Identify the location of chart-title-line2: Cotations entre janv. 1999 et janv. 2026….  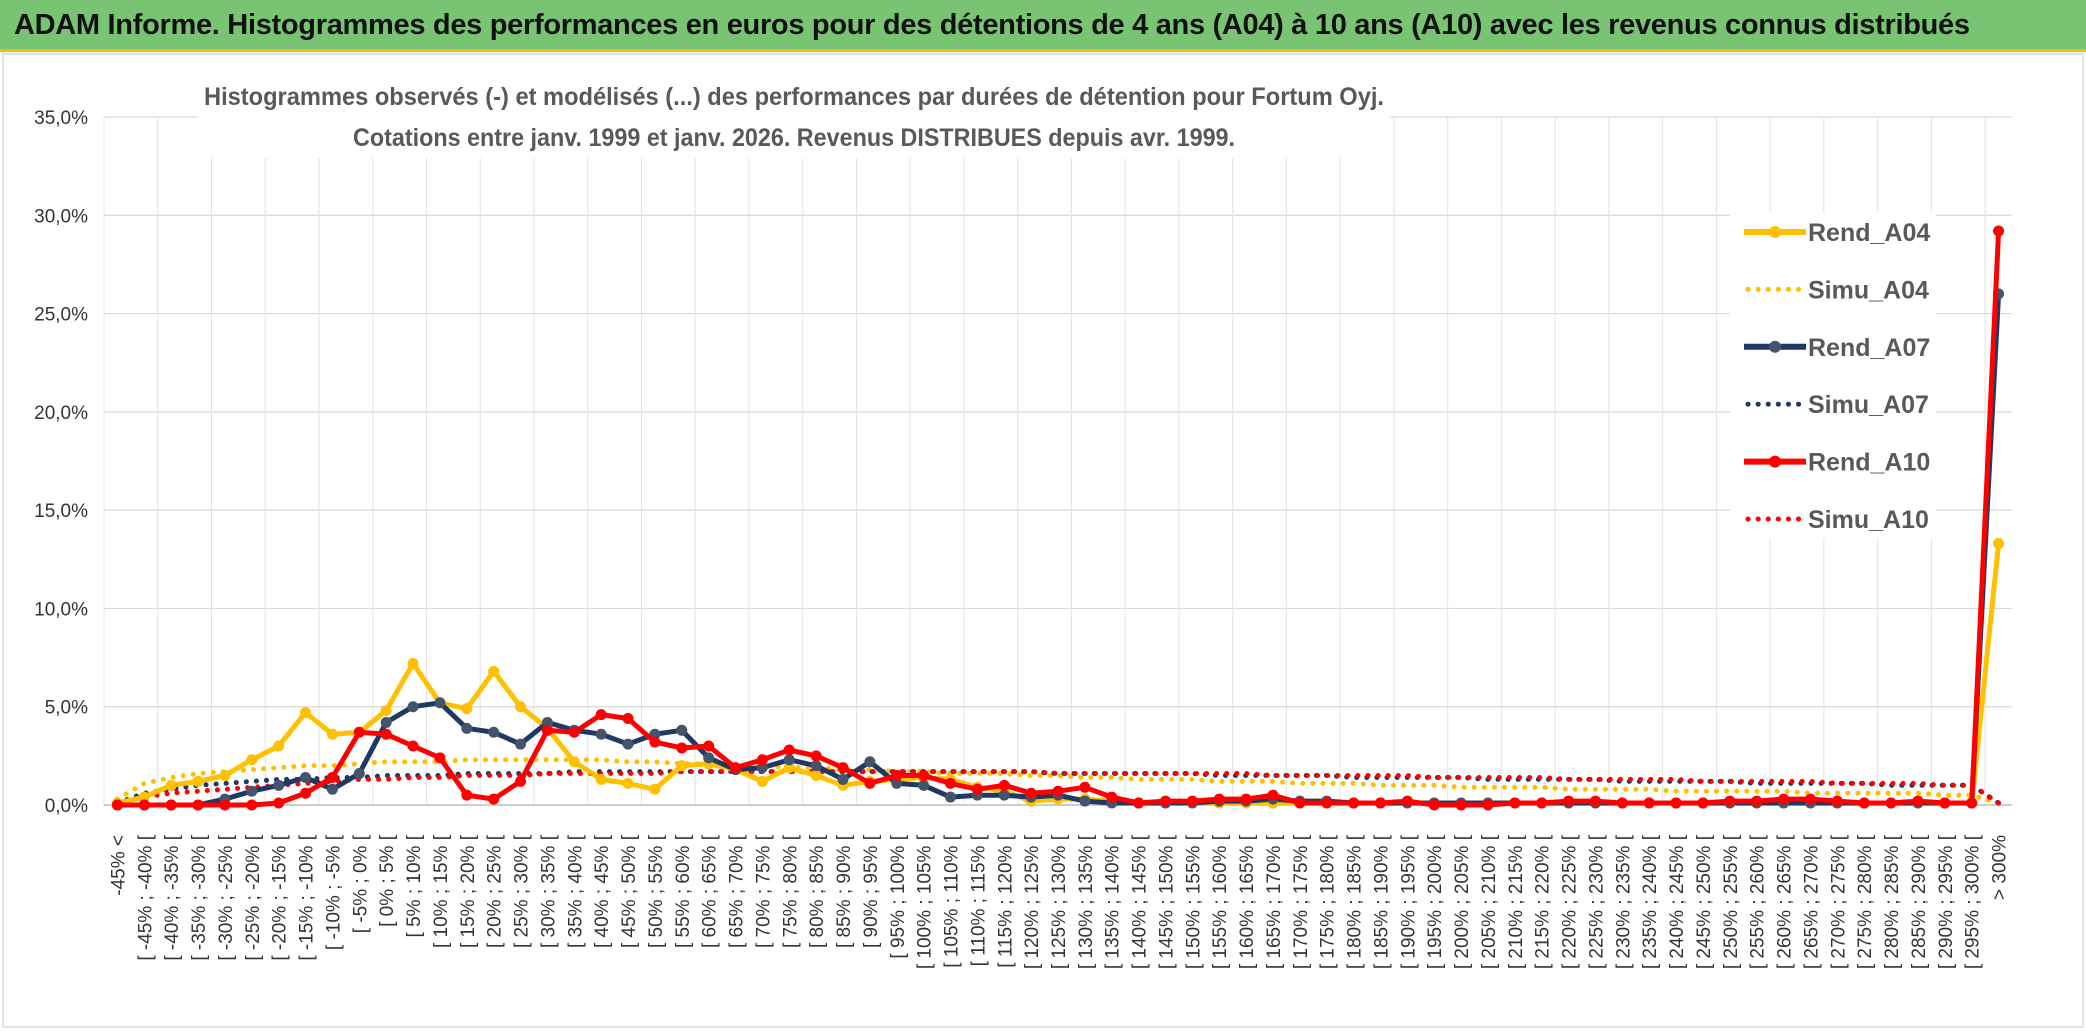
(794, 138).